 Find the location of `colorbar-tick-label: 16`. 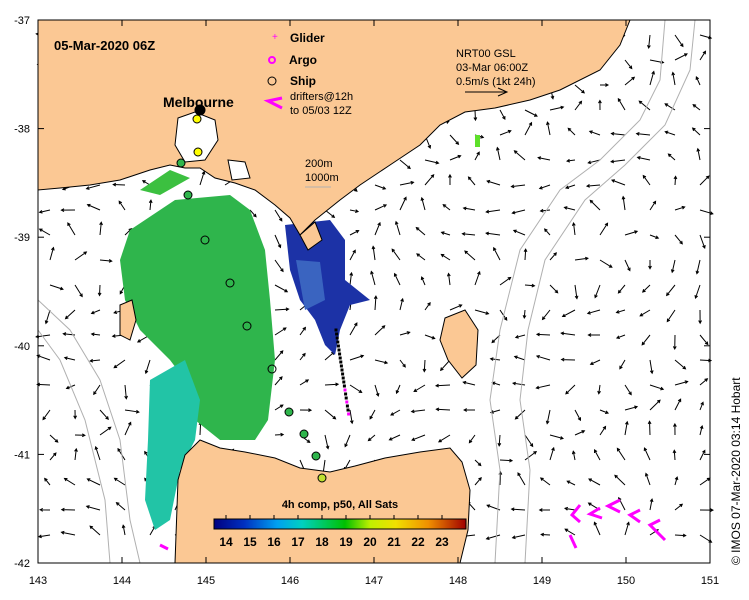

colorbar-tick-label: 16 is located at coordinates (274, 542).